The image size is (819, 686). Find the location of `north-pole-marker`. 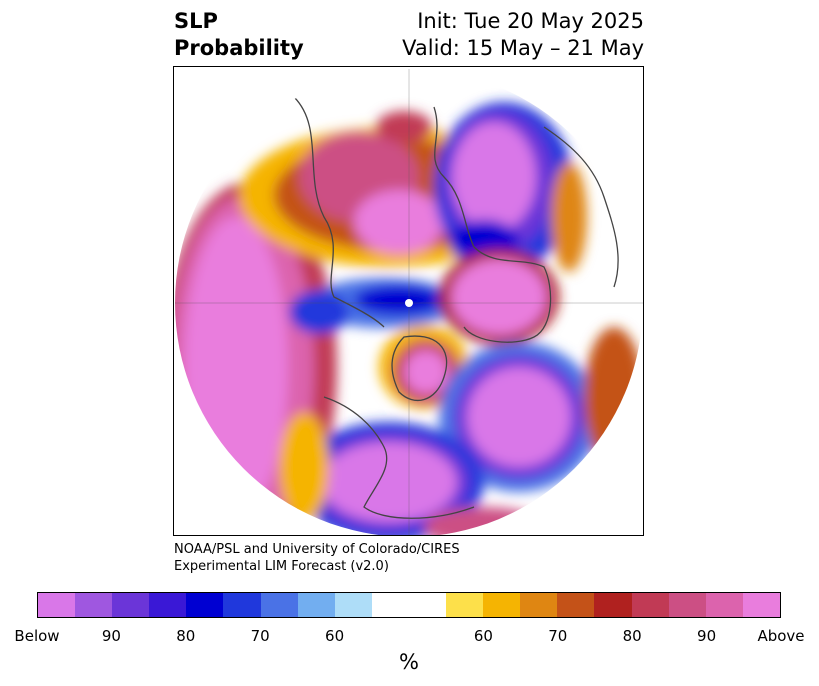

north-pole-marker is located at coordinates (409, 303).